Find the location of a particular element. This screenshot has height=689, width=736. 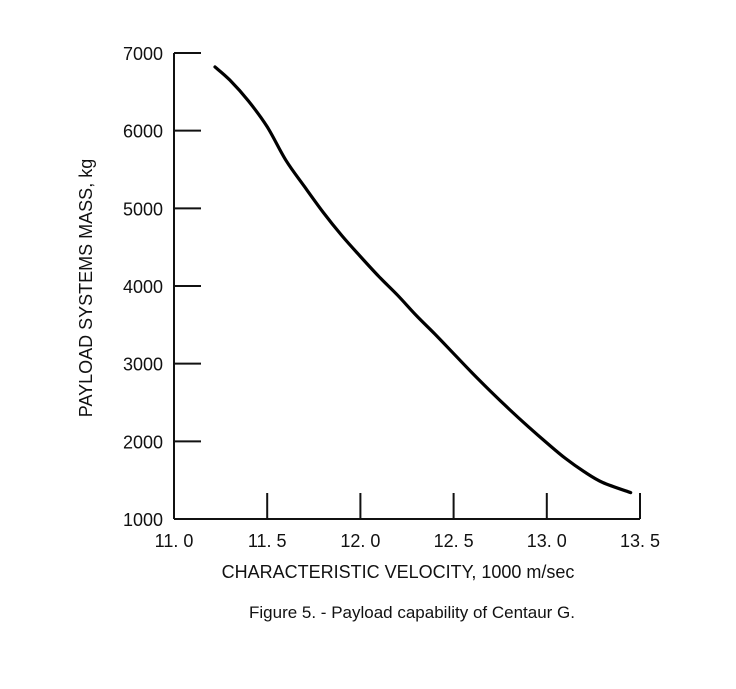

x-tick-label: 12. 5 is located at coordinates (454, 541).